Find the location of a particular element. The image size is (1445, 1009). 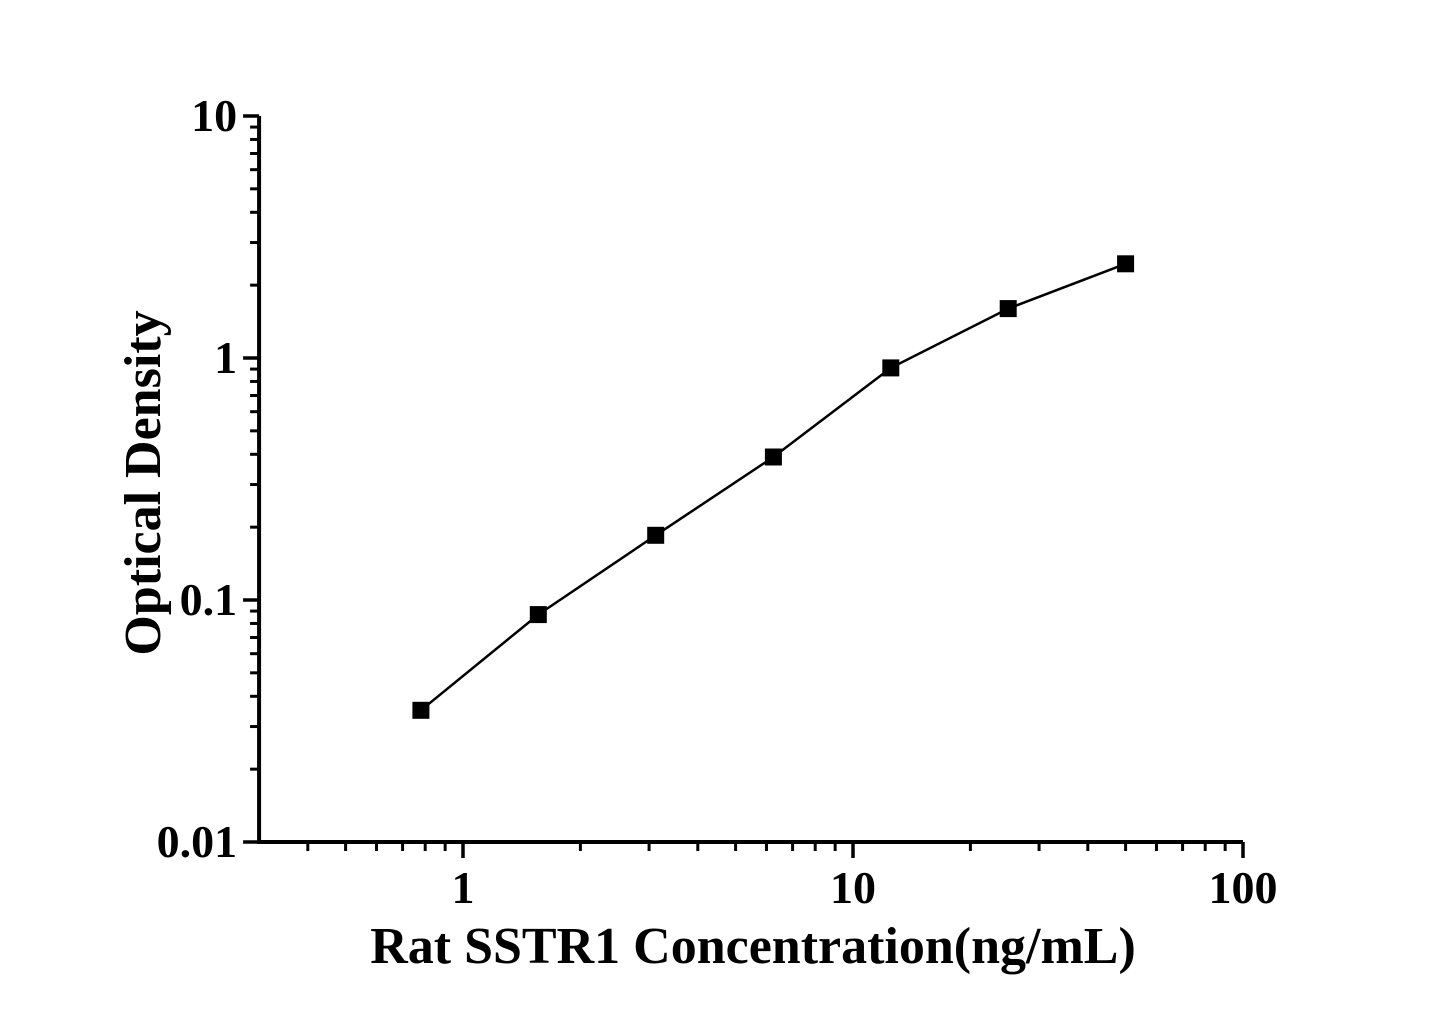

y-tick-label: 0.01 is located at coordinates (197, 841).